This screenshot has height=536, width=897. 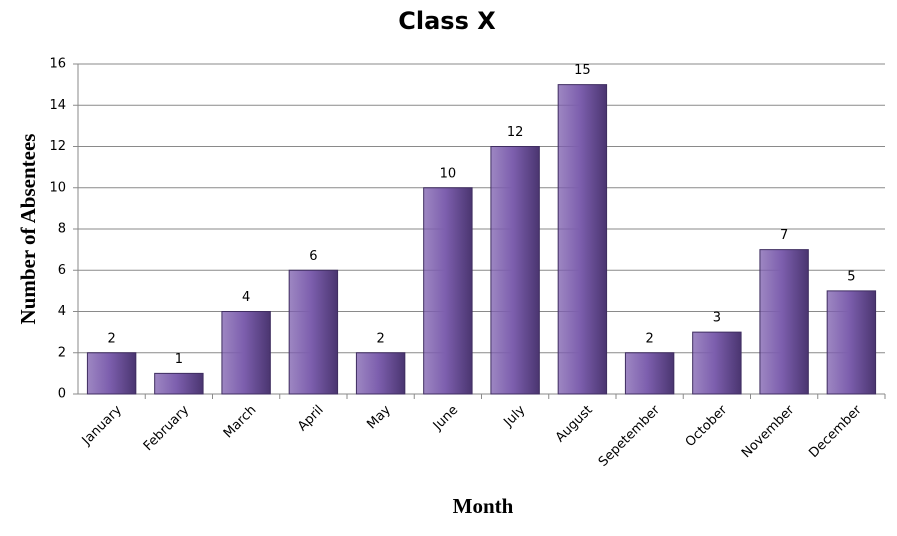 What do you see at coordinates (62, 229) in the screenshot?
I see `y-tick-label: 8` at bounding box center [62, 229].